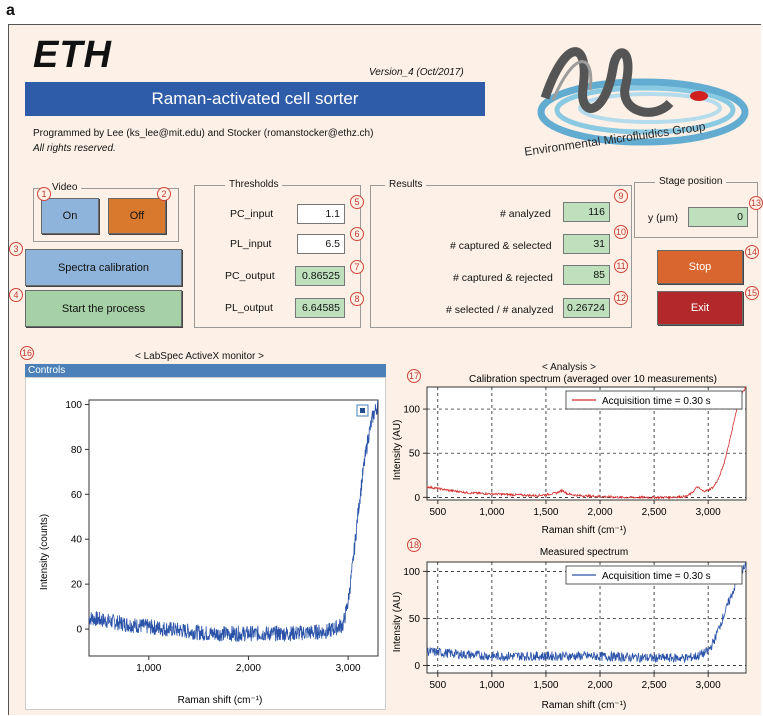  I want to click on chart0-ytick-label: 0, so click(79, 630).